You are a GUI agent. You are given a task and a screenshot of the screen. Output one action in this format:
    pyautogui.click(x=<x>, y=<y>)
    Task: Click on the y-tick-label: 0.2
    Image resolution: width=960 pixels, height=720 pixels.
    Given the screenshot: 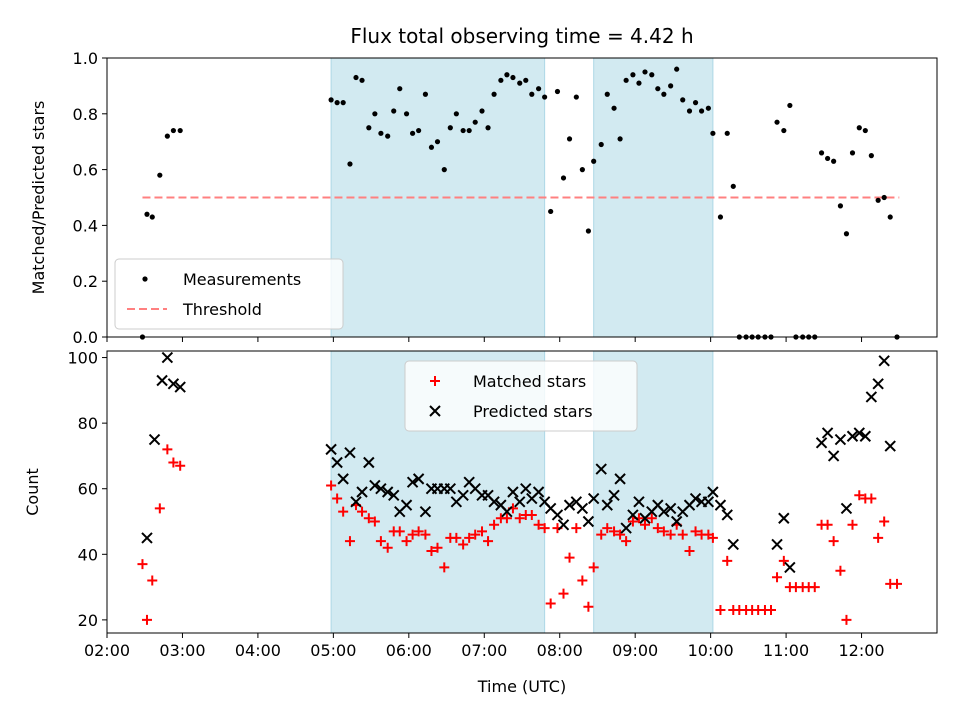 What is the action you would take?
    pyautogui.click(x=85, y=281)
    